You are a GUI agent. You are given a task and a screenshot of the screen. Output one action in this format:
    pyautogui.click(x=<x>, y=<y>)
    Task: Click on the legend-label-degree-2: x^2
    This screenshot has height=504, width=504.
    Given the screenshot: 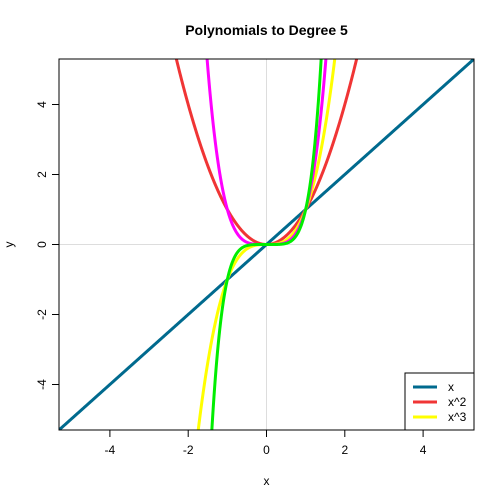 What is the action you would take?
    pyautogui.click(x=457, y=402)
    